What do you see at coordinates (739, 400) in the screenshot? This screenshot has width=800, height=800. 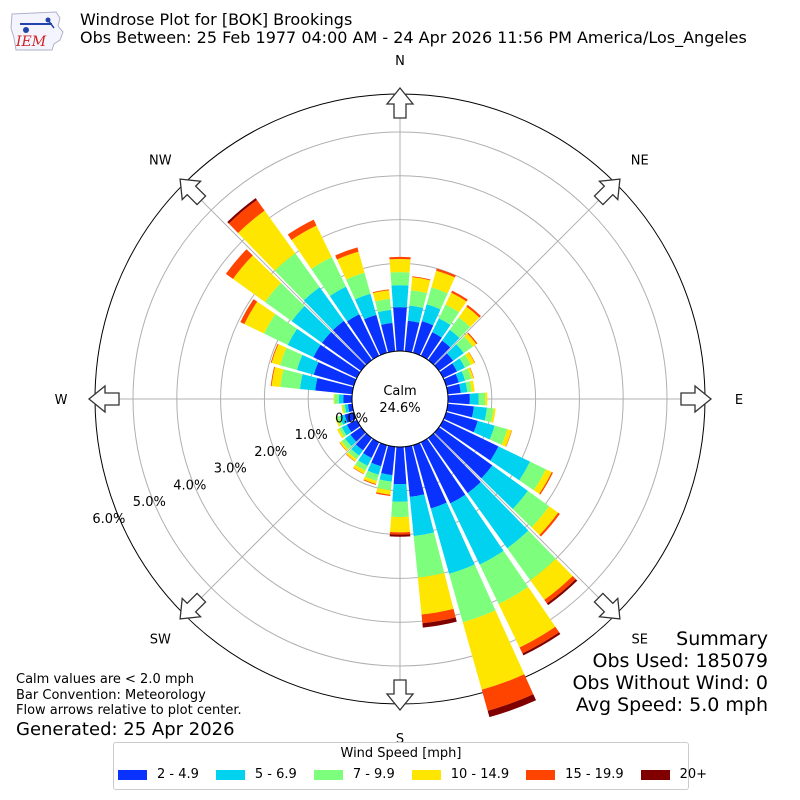 I see `direction-label-e: E` at bounding box center [739, 400].